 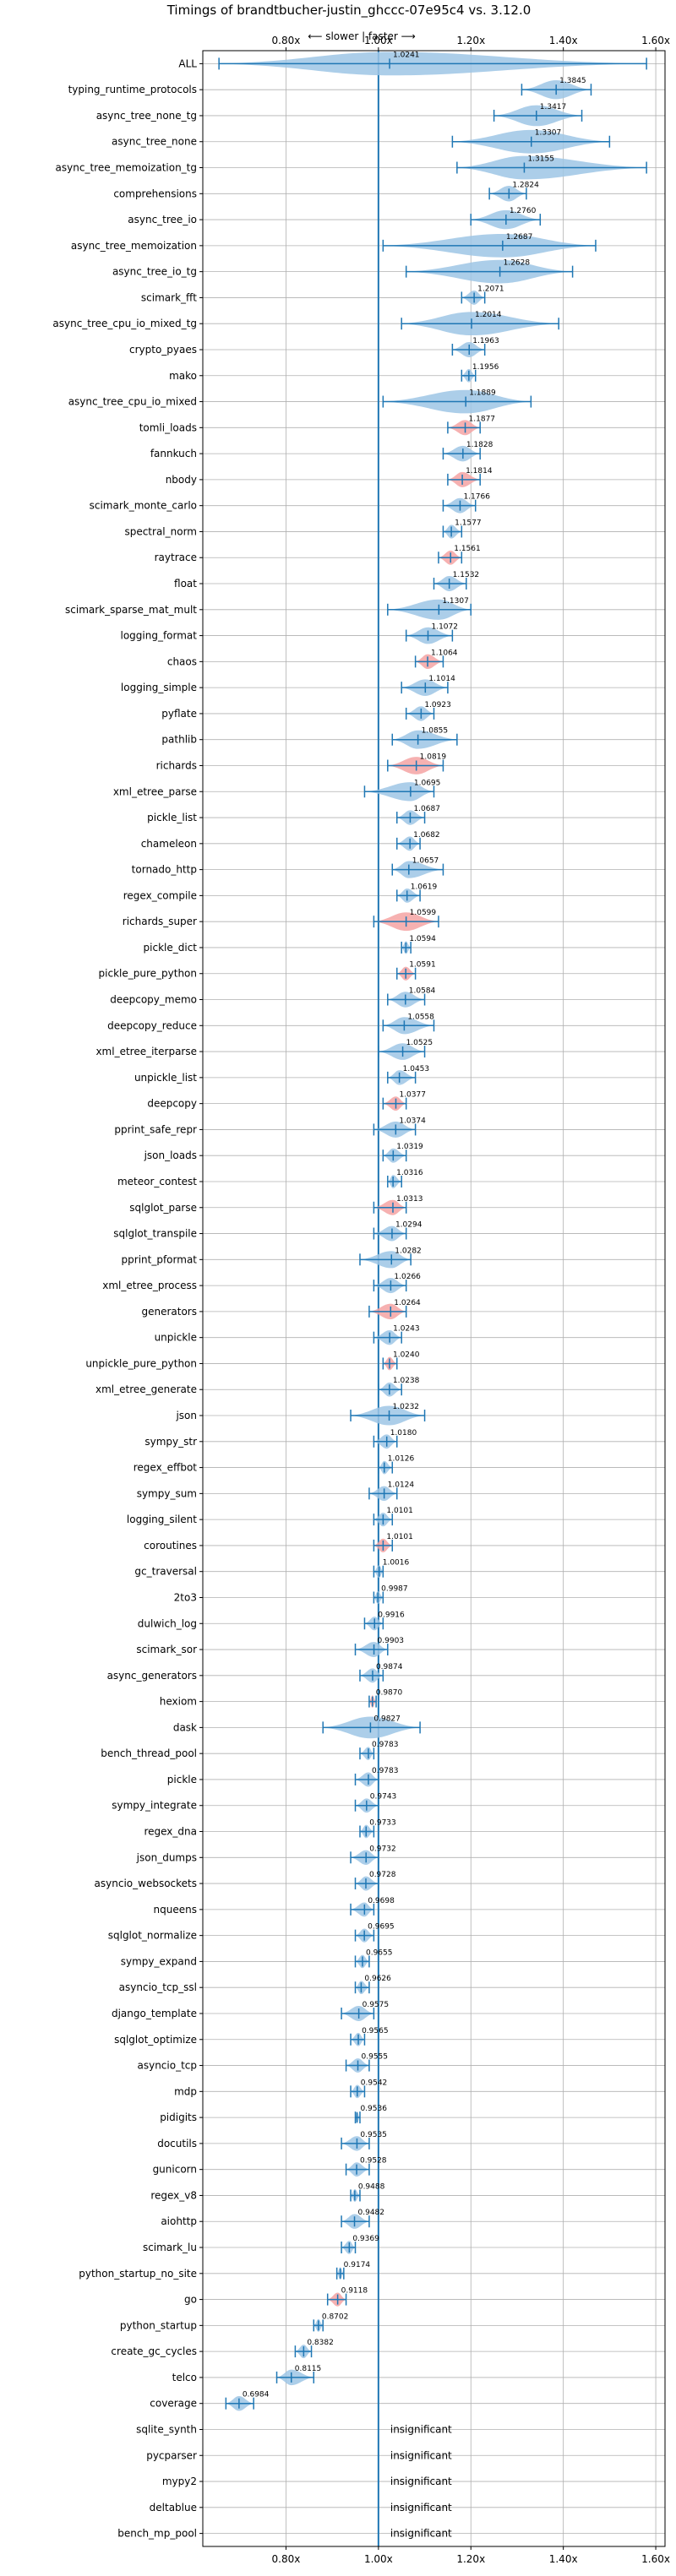 I want to click on value-label: 0.8702, so click(x=335, y=2316).